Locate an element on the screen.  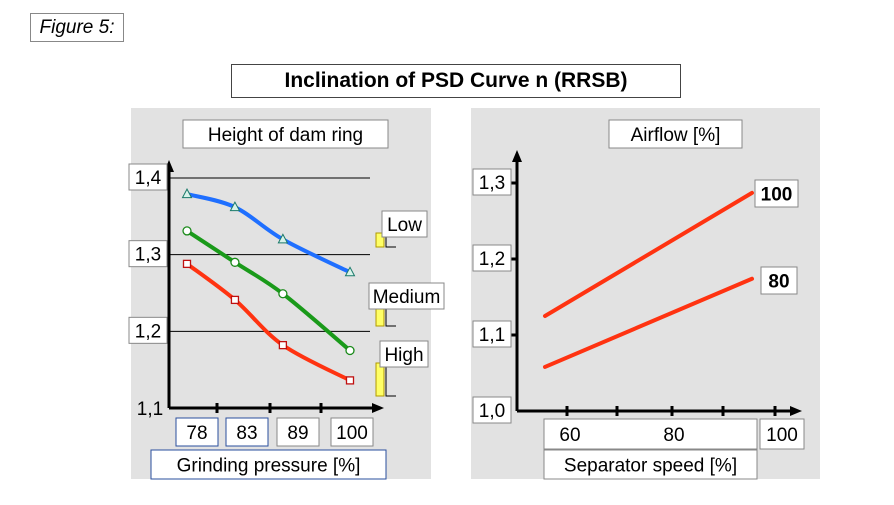
airflow-100-label: 100 is located at coordinates (777, 195).